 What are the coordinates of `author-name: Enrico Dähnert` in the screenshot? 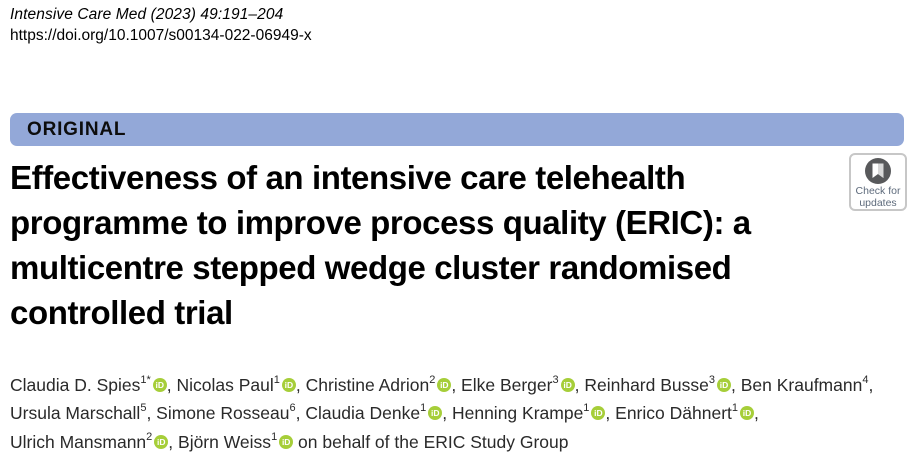 It's located at (673, 413).